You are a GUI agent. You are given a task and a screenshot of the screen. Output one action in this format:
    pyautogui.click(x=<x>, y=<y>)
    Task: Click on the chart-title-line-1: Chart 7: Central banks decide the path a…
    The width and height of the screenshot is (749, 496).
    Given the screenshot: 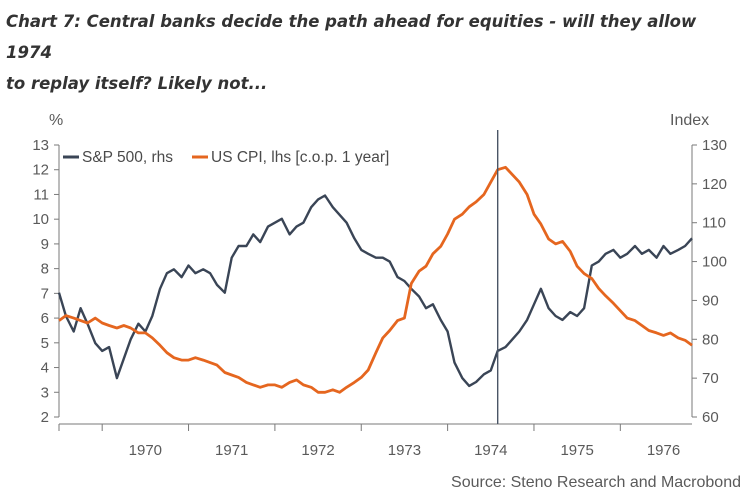 What is the action you would take?
    pyautogui.click(x=351, y=37)
    